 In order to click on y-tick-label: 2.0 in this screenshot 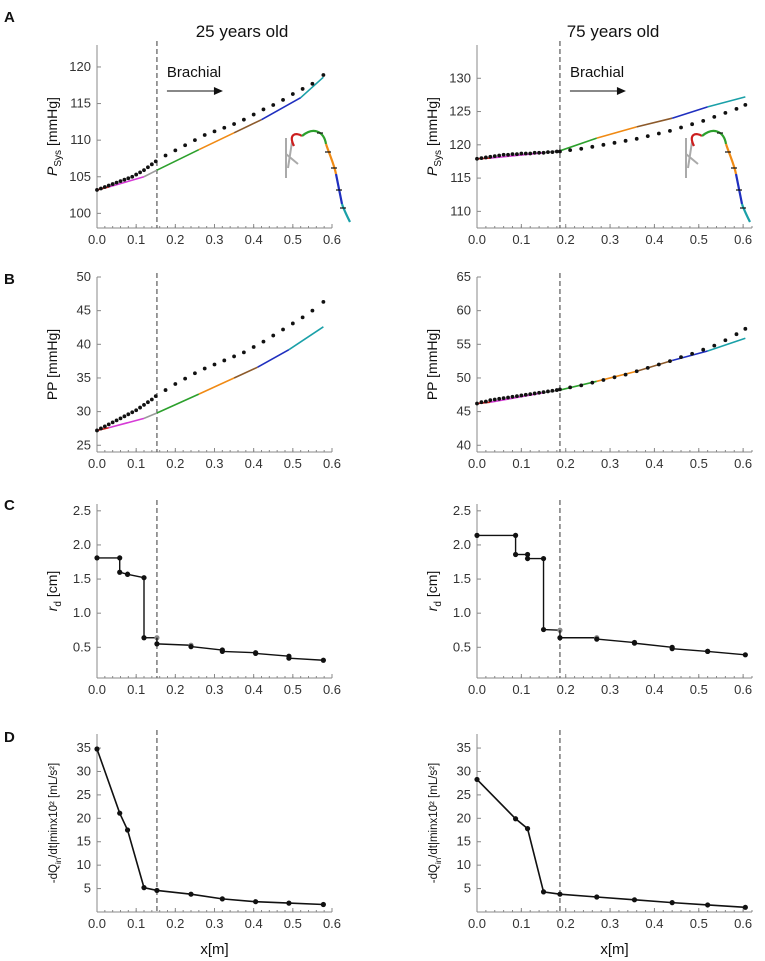, I will do `click(462, 544)`.